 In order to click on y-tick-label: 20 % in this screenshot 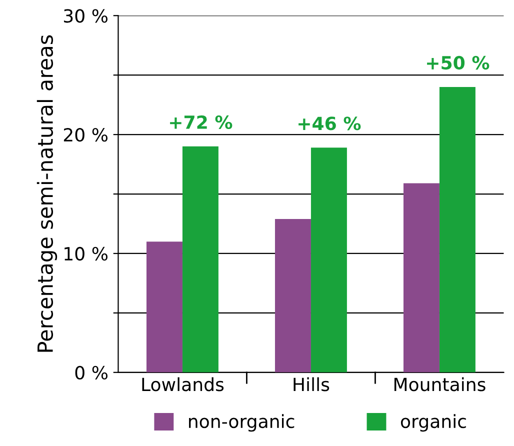, I will do `click(86, 135)`.